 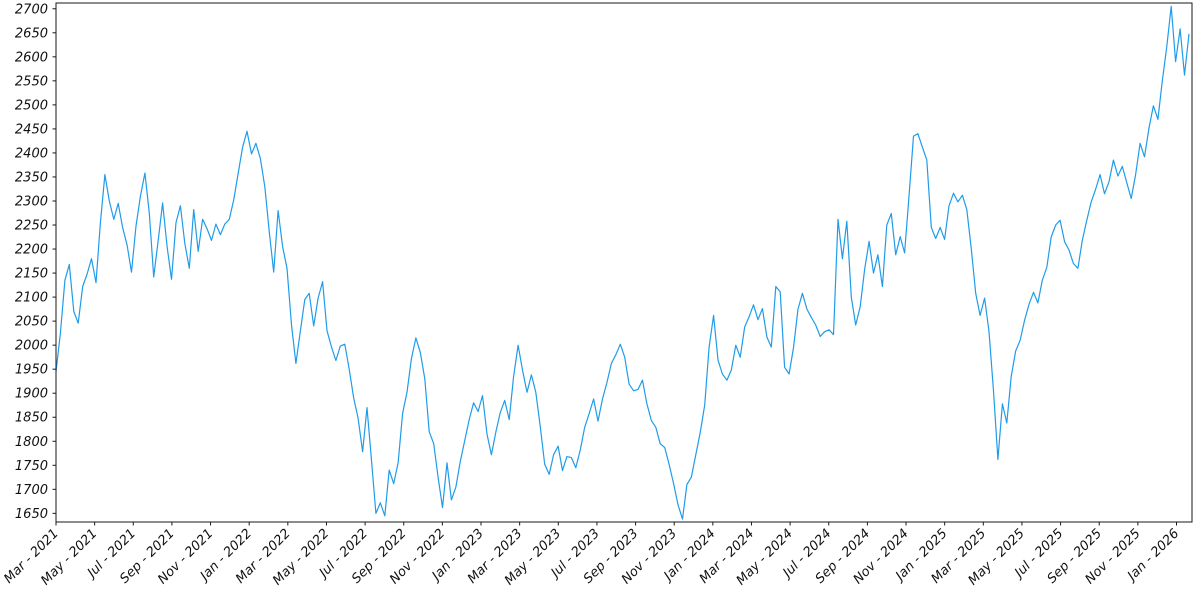 I want to click on y-tick-label: 2250, so click(x=31, y=226).